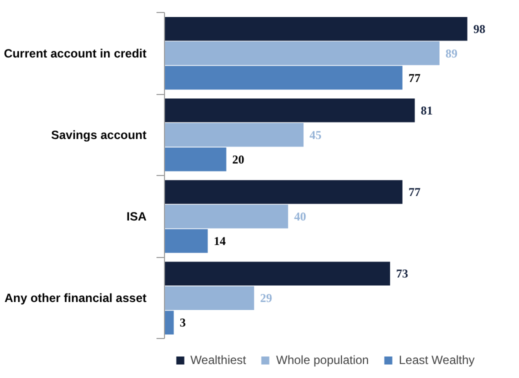 The width and height of the screenshot is (519, 378). Describe the element at coordinates (322, 360) in the screenshot. I see `legend-label: Whole population` at that location.